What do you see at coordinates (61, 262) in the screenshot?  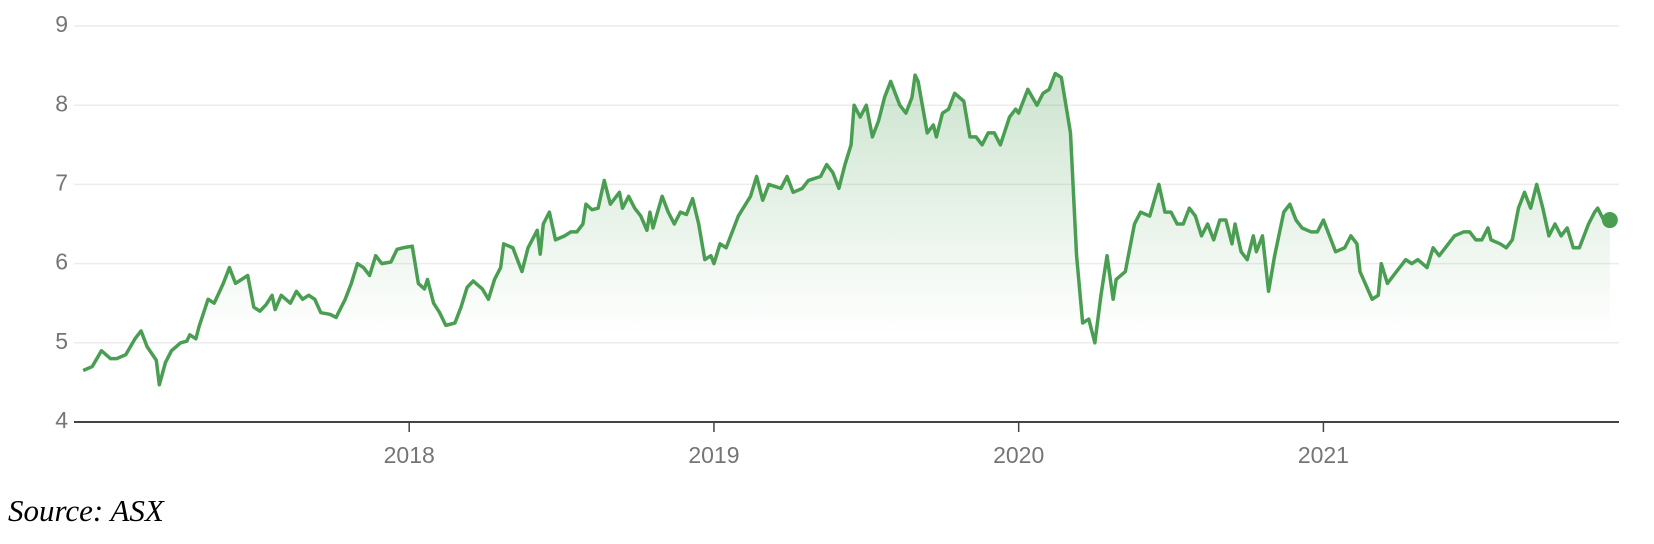 I see `y-tick-label: 6` at bounding box center [61, 262].